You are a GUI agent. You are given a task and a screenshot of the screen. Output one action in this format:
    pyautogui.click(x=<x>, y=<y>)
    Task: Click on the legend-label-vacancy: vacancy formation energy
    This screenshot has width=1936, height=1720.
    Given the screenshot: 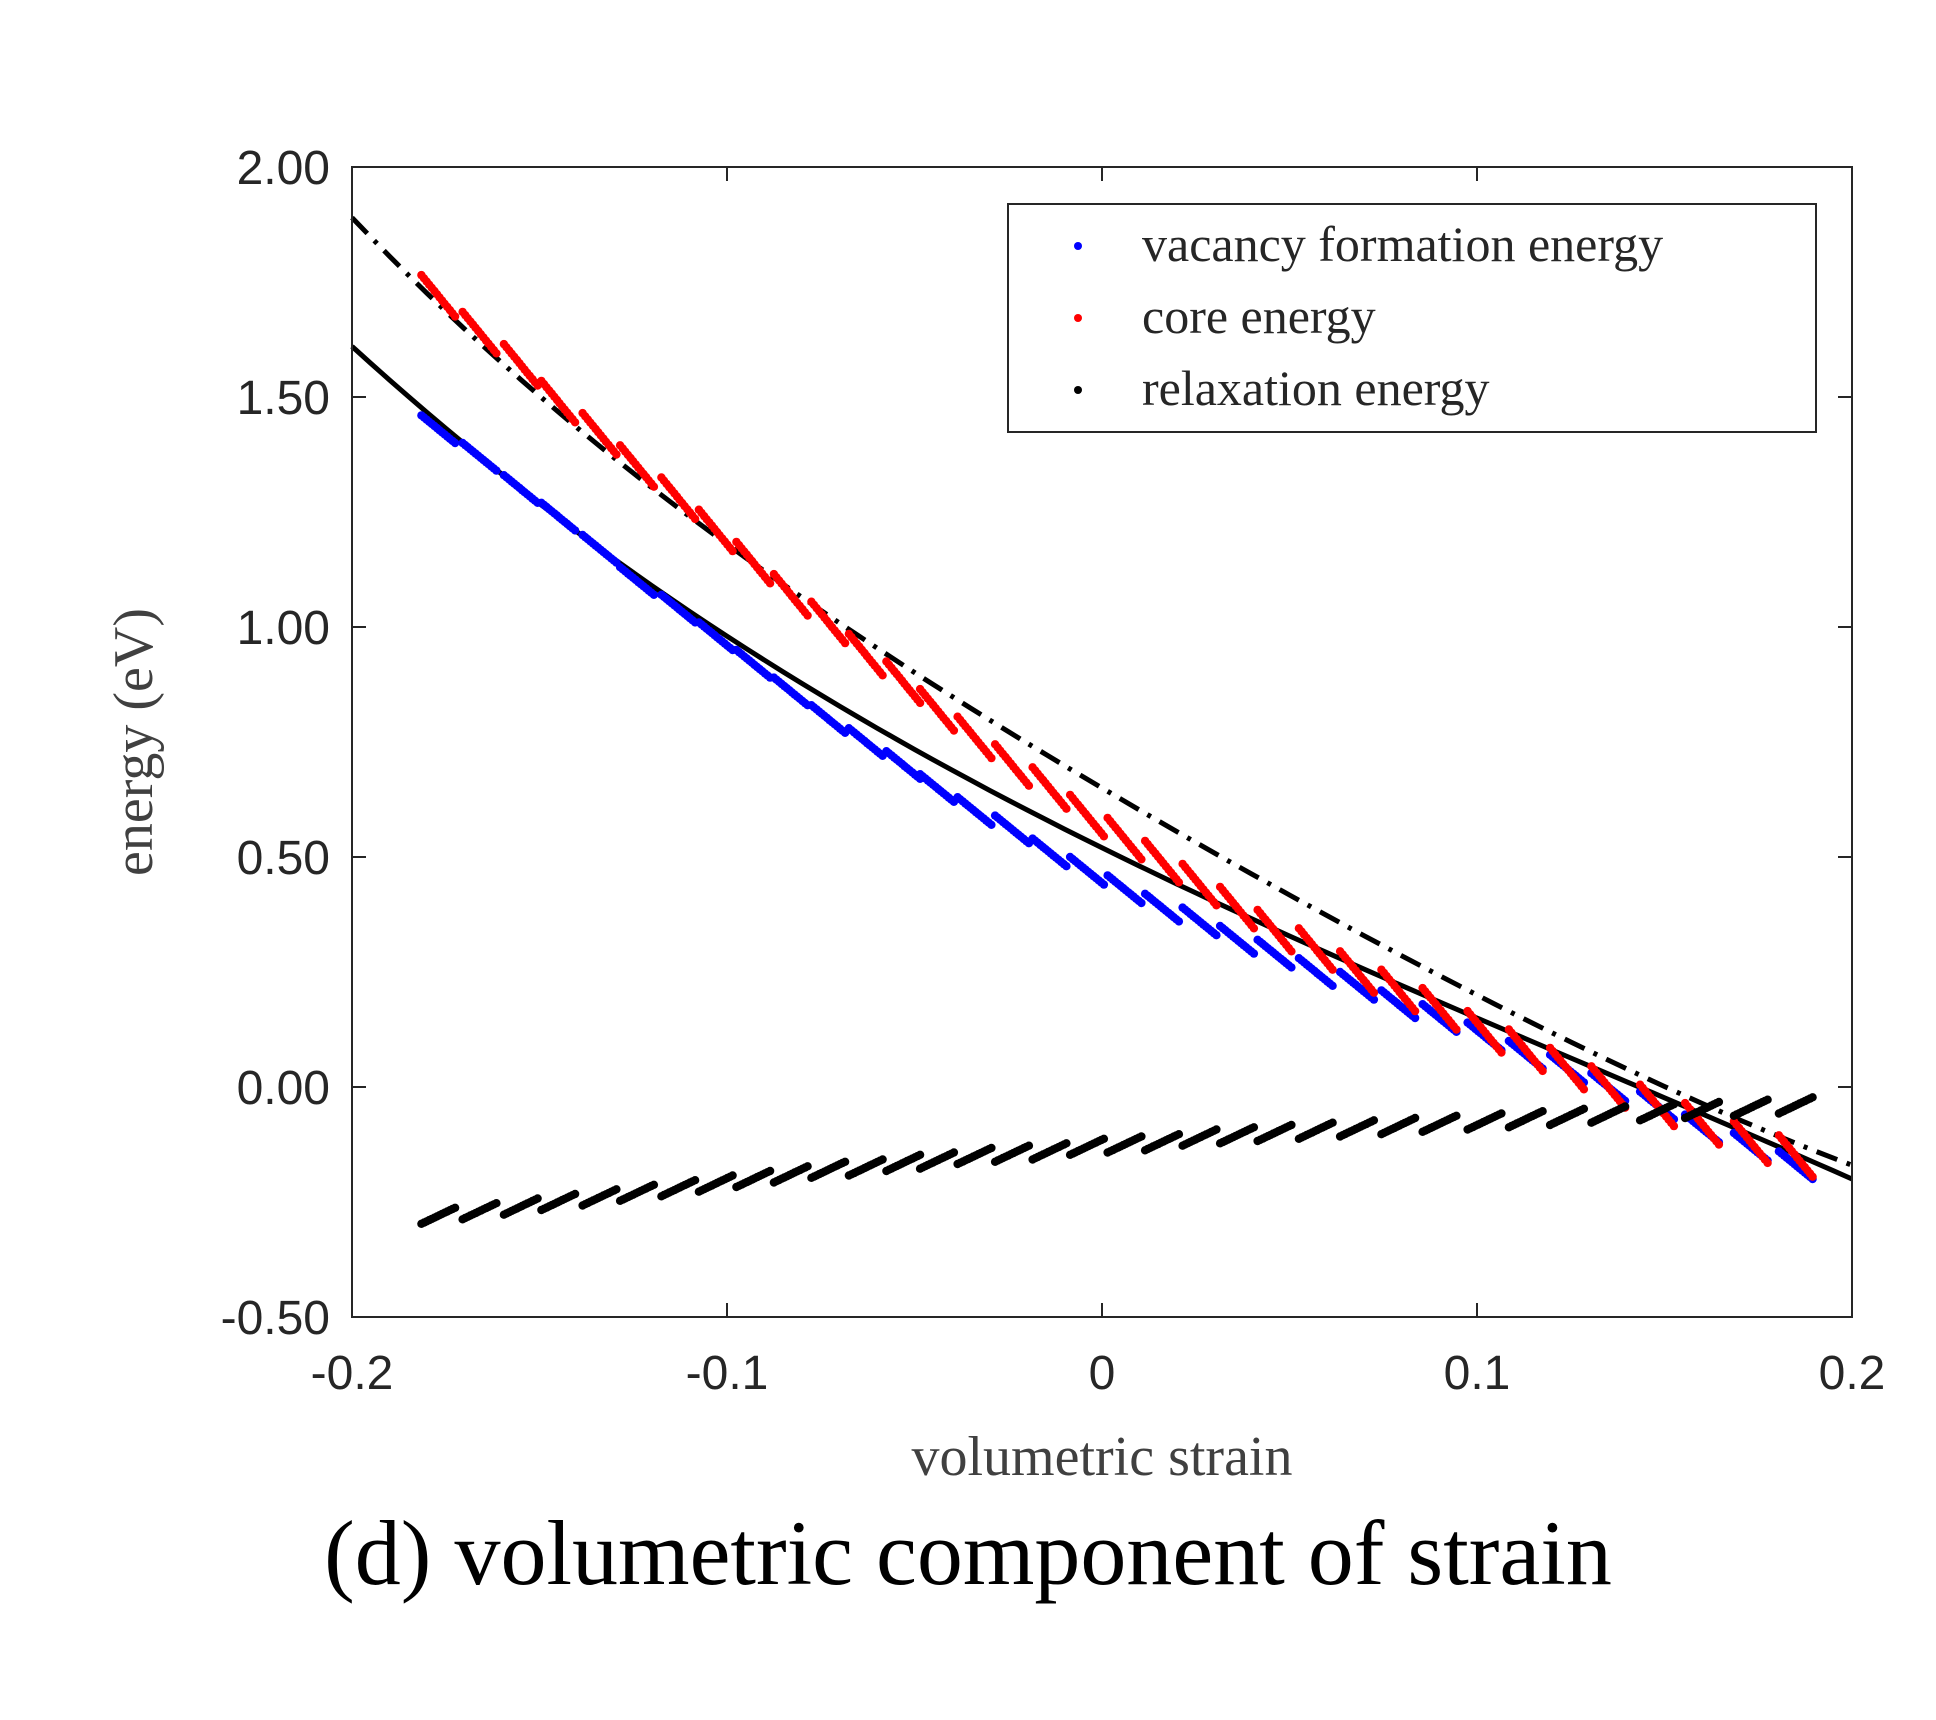 What is the action you would take?
    pyautogui.click(x=1402, y=244)
    